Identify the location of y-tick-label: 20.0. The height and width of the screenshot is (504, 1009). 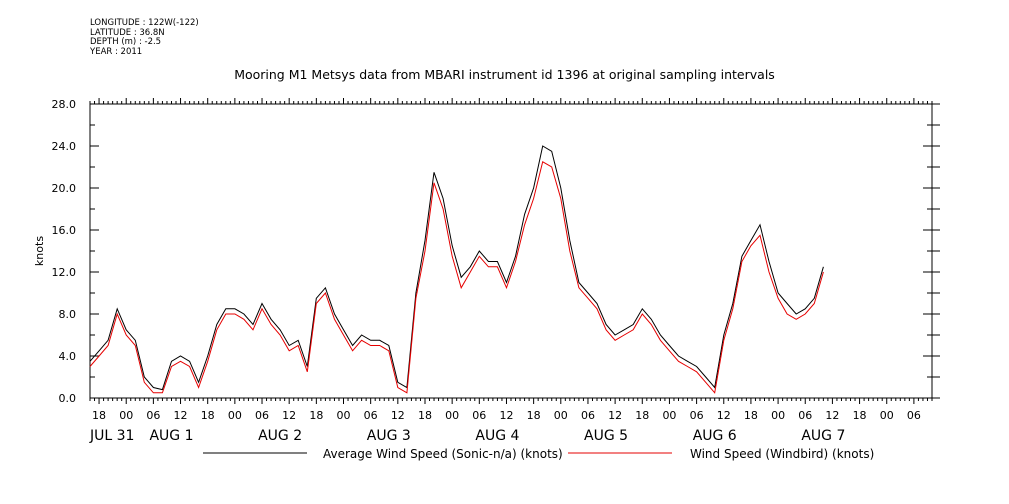
(64, 188).